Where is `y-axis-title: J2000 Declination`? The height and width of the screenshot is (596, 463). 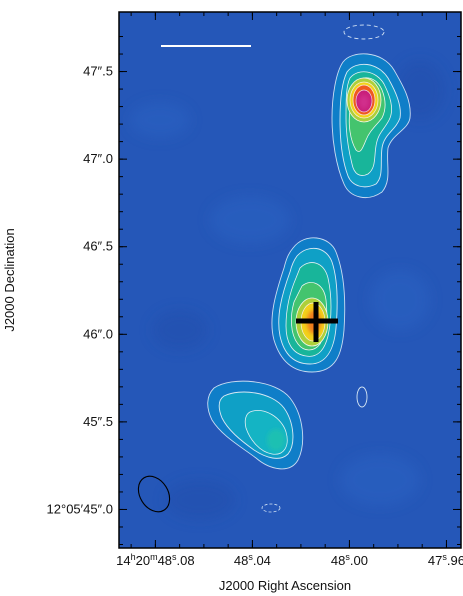
y-axis-title: J2000 Declination is located at coordinates (9, 279).